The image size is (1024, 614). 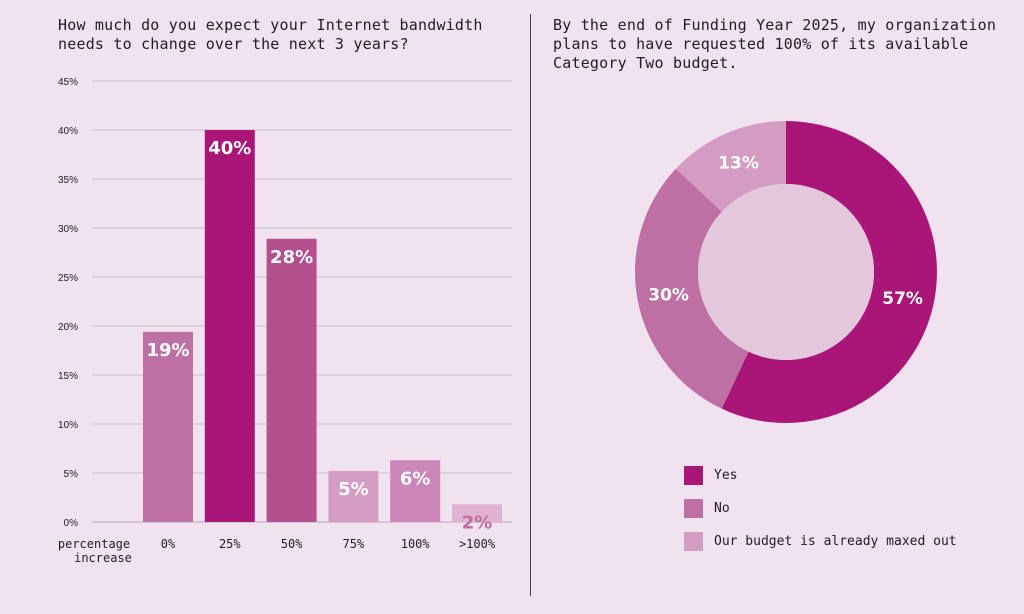 I want to click on legend-label-yes: Yes, so click(x=726, y=475).